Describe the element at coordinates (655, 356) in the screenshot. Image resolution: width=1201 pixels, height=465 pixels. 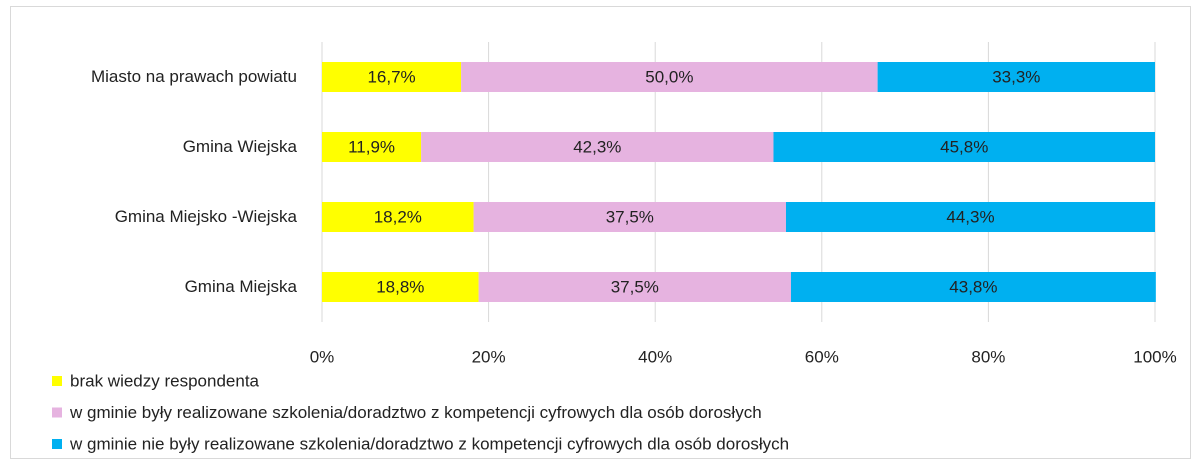
I see `x-tick-label: 40%` at that location.